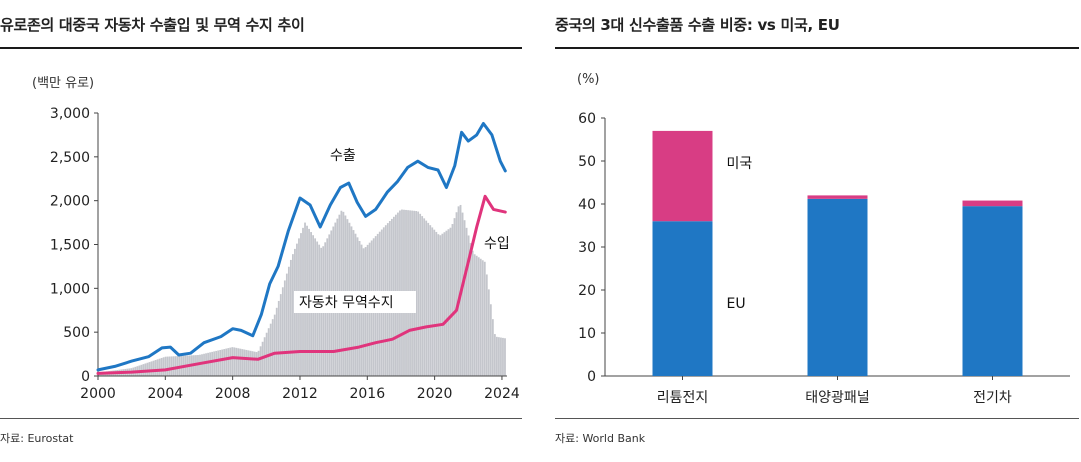 Image resolution: width=1081 pixels, height=462 pixels. Describe the element at coordinates (600, 438) in the screenshot. I see `right-source: 자료: World Bank` at that location.